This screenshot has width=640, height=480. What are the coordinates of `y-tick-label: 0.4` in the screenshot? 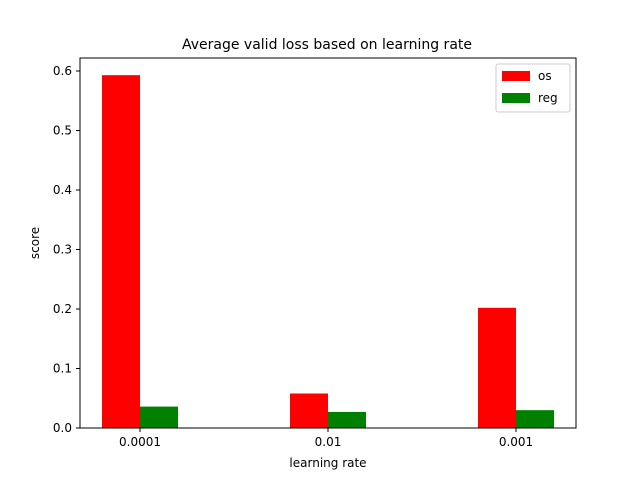 It's located at (62, 190).